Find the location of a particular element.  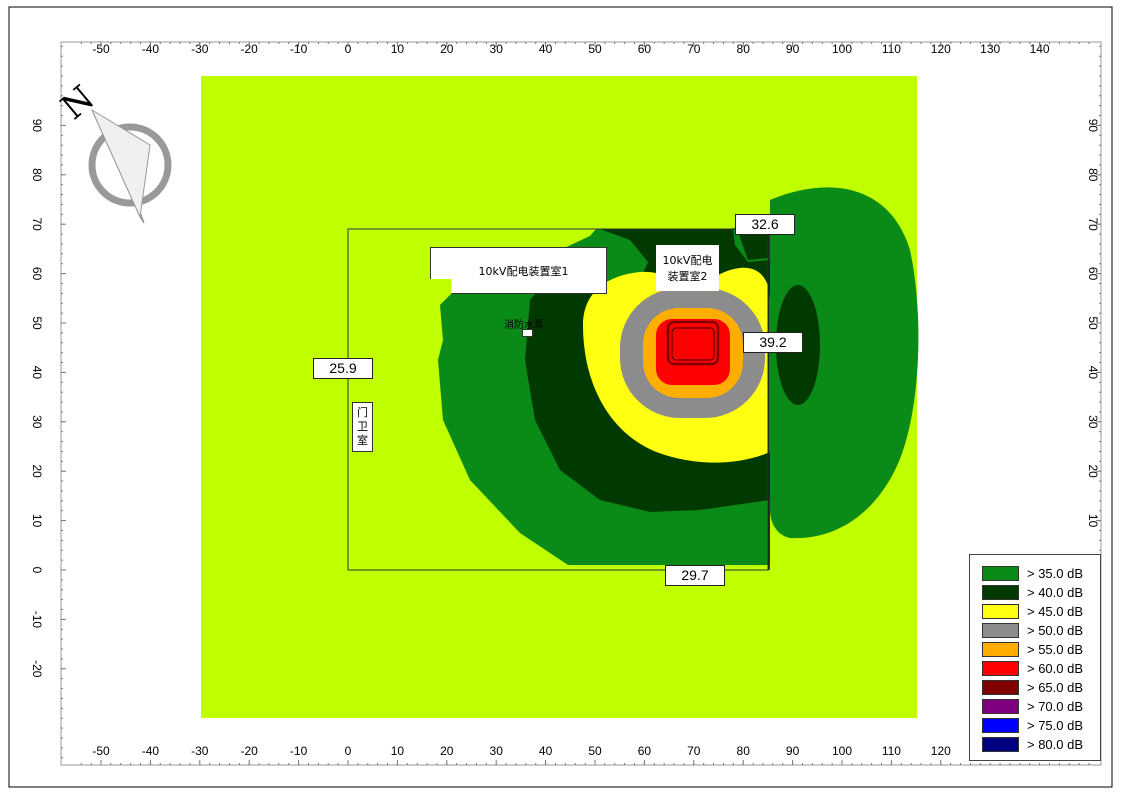

x-tick-label-bottom: -20 is located at coordinates (250, 751).